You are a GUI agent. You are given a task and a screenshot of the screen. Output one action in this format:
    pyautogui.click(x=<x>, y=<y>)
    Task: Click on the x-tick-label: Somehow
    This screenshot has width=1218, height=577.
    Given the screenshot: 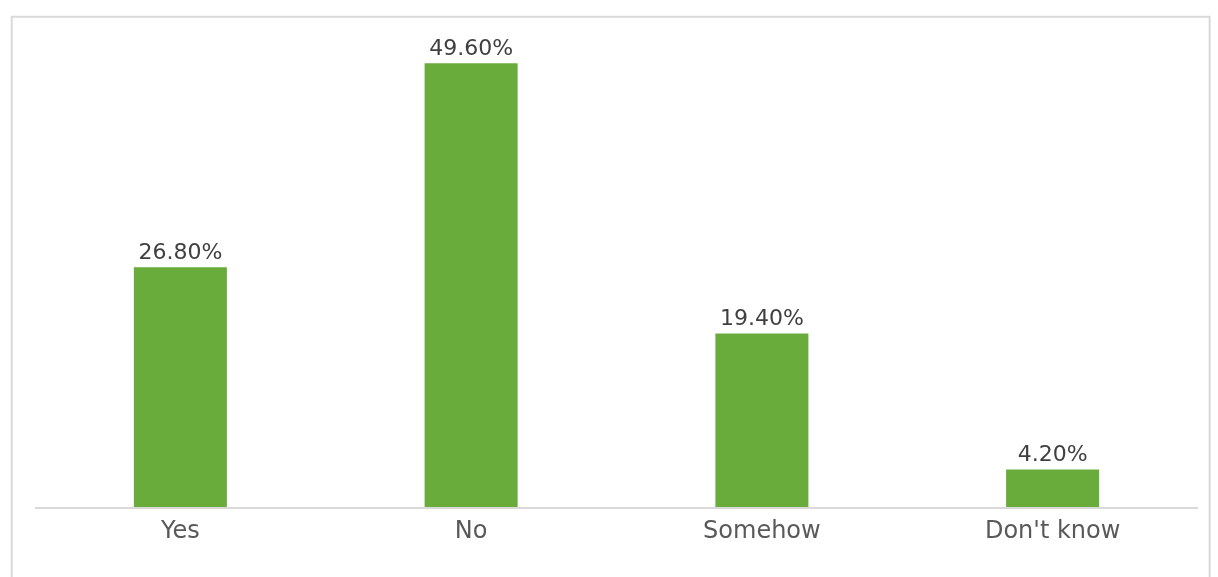 What is the action you would take?
    pyautogui.click(x=762, y=529)
    